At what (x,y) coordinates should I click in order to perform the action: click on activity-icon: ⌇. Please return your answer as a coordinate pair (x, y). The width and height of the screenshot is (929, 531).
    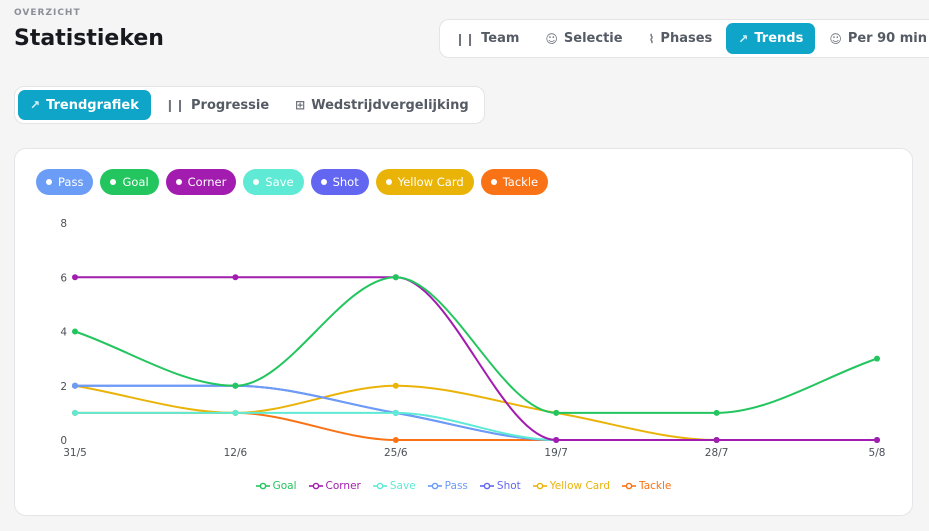
    Looking at the image, I should click on (651, 38).